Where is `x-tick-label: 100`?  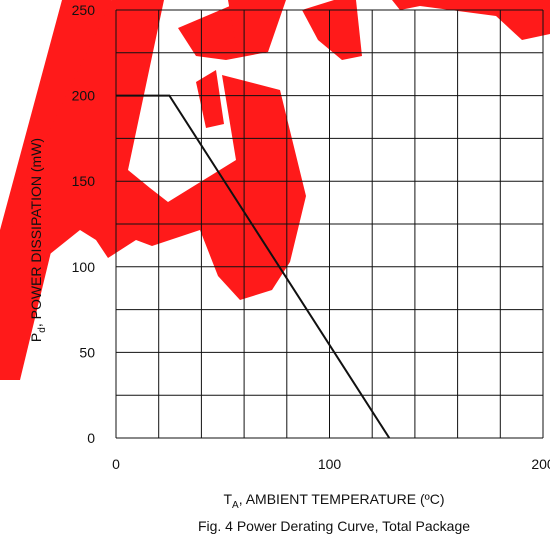
x-tick-label: 100 is located at coordinates (330, 464).